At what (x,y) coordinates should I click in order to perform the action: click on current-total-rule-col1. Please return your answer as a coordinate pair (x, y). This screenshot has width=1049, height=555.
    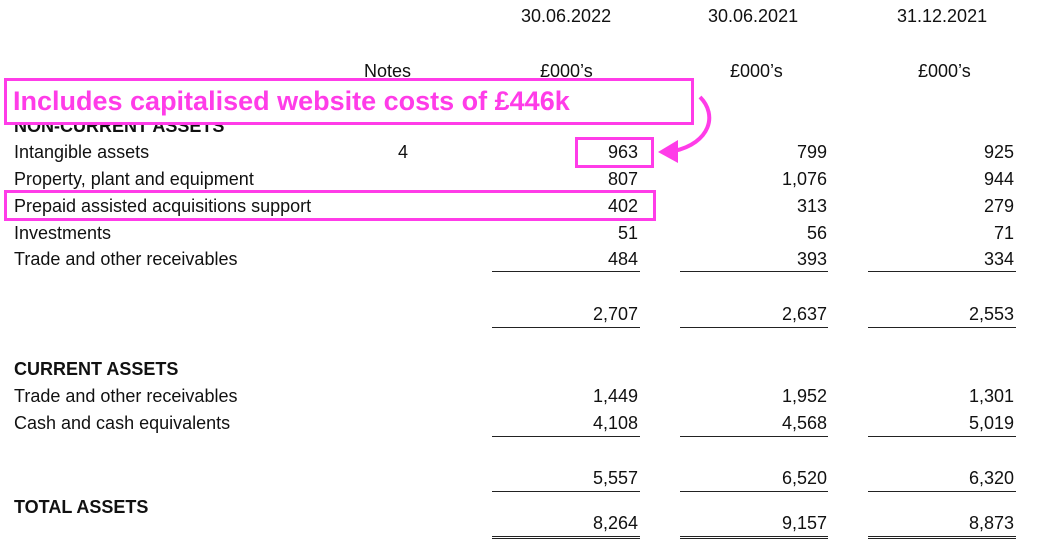
    Looking at the image, I should click on (566, 491).